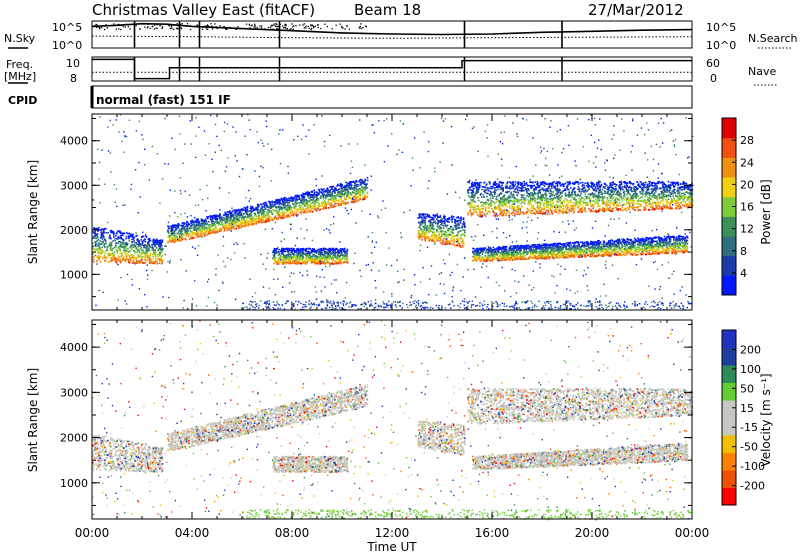 This screenshot has height=554, width=800. Describe the element at coordinates (392, 69) in the screenshot. I see `freq-lines` at that location.